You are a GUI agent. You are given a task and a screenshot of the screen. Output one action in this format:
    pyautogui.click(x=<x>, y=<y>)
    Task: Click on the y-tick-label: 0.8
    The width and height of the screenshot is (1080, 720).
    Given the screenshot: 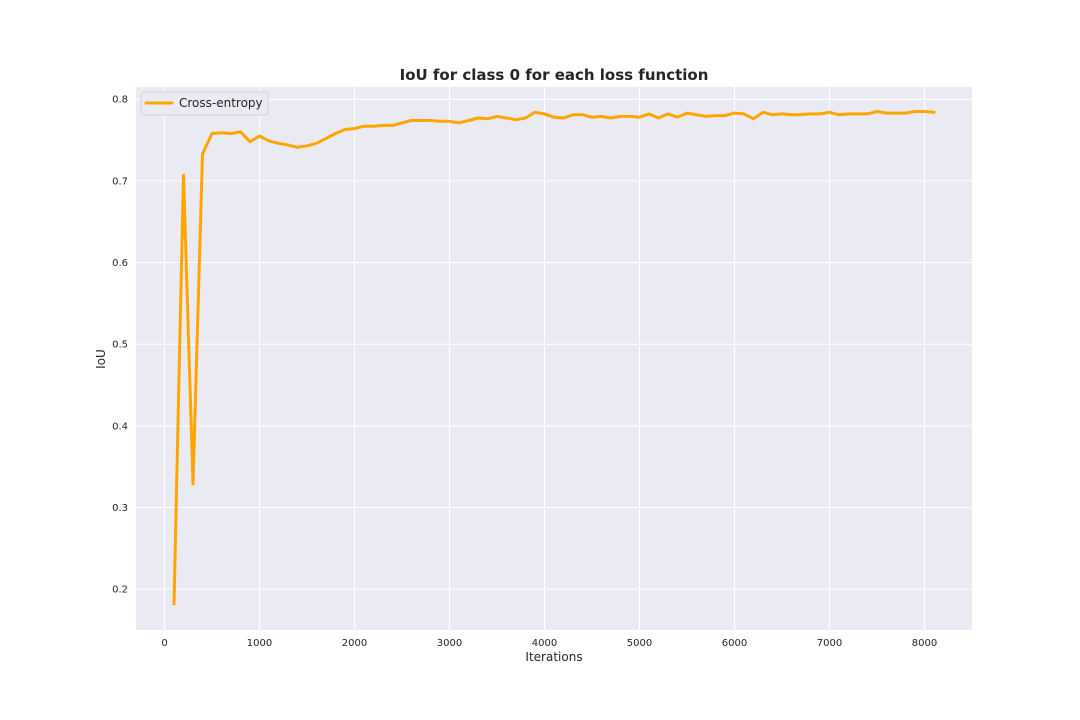 What is the action you would take?
    pyautogui.click(x=120, y=100)
    